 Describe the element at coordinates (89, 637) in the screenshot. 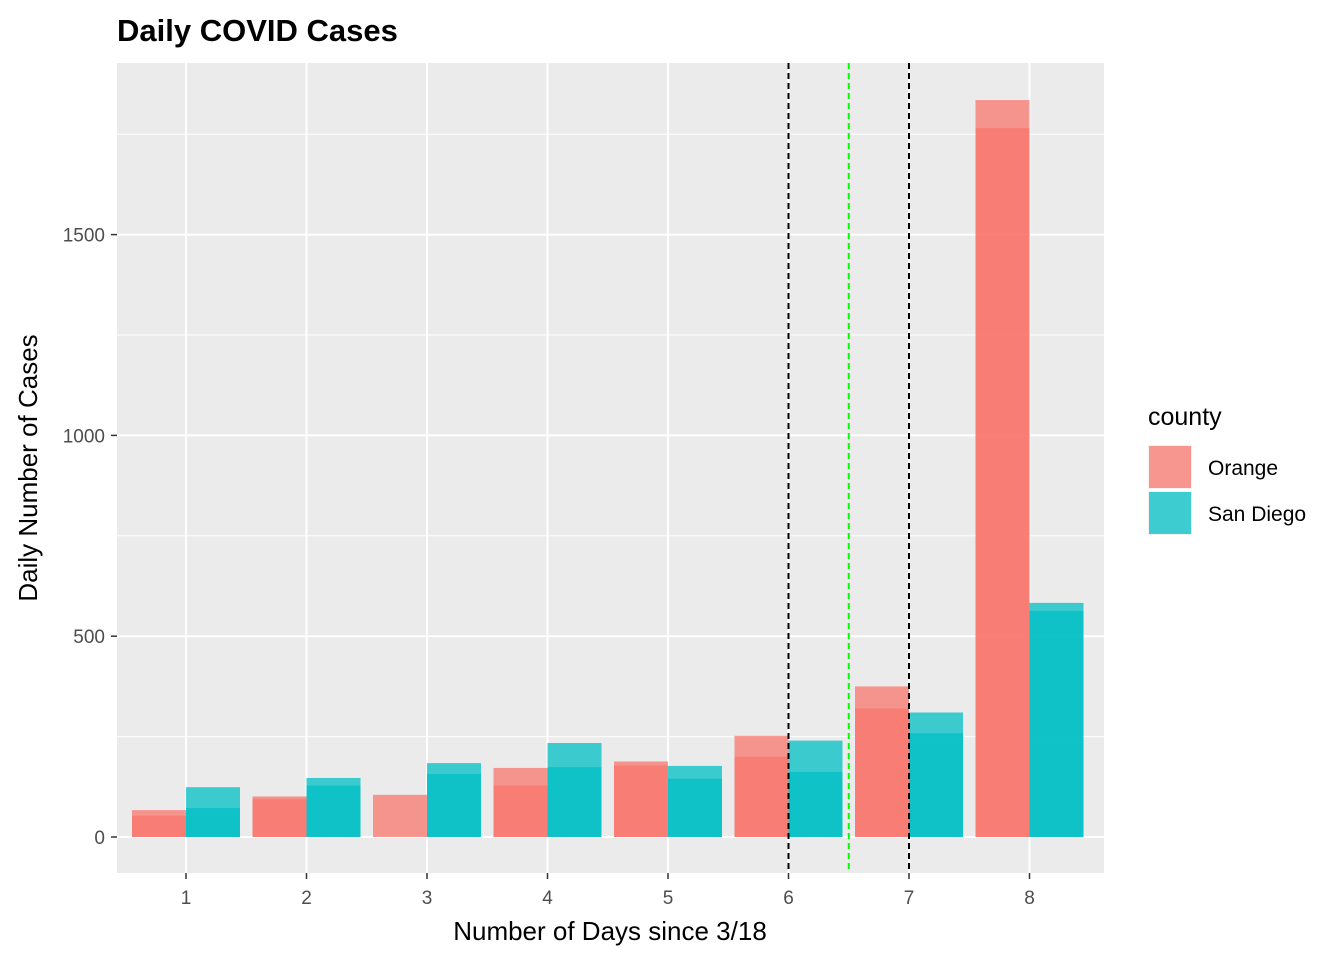

I see `y-tick-label: 500` at that location.